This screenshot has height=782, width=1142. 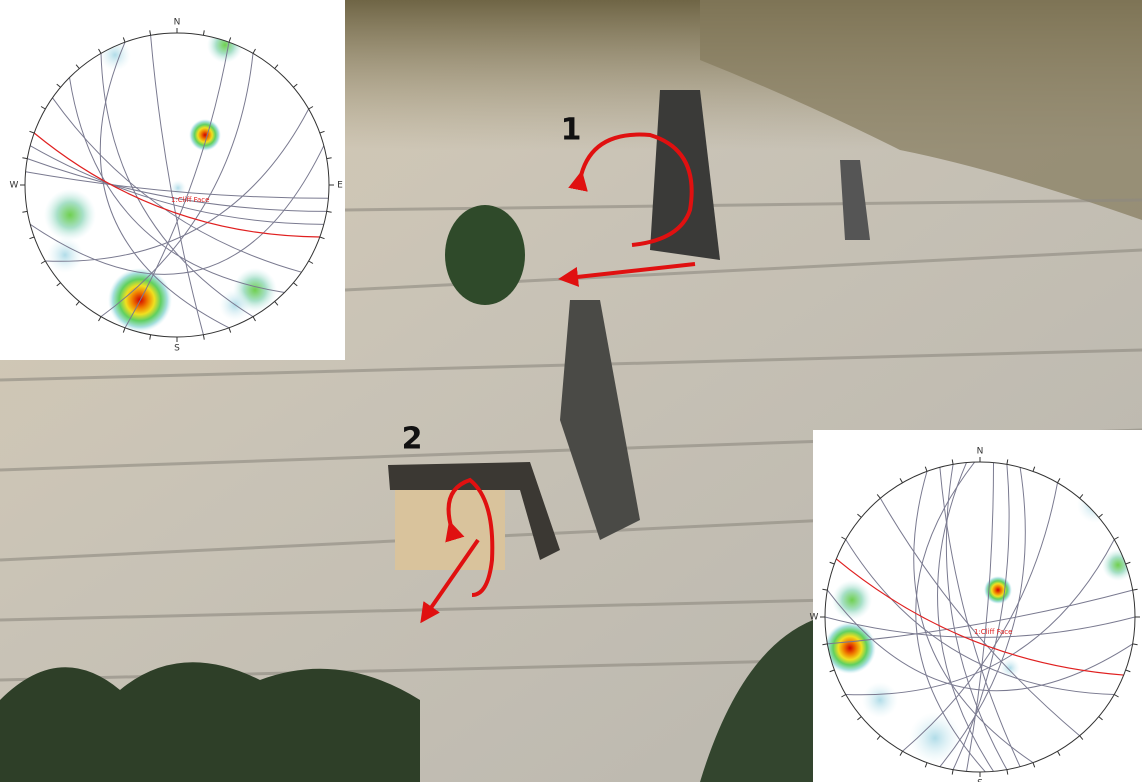 I want to click on cliff-plane, so click(x=979, y=617).